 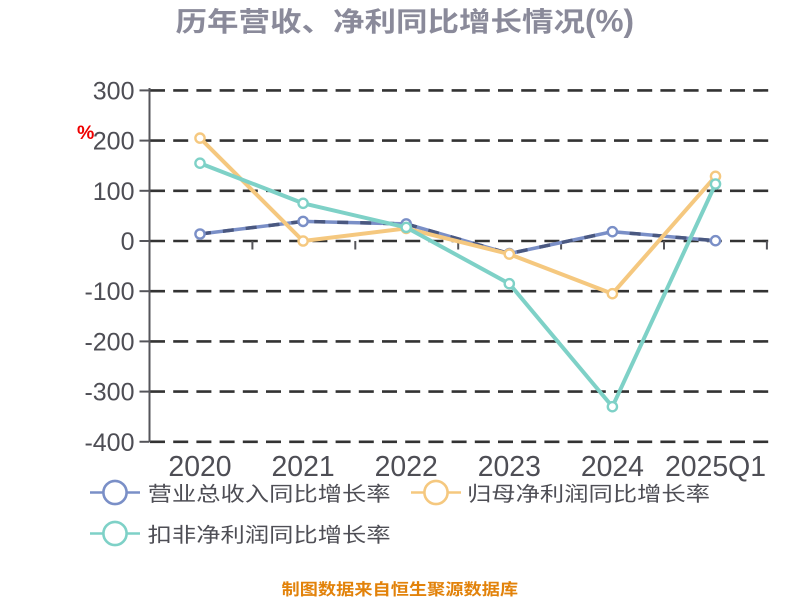 I want to click on svg-text: 2021, so click(x=303, y=467).